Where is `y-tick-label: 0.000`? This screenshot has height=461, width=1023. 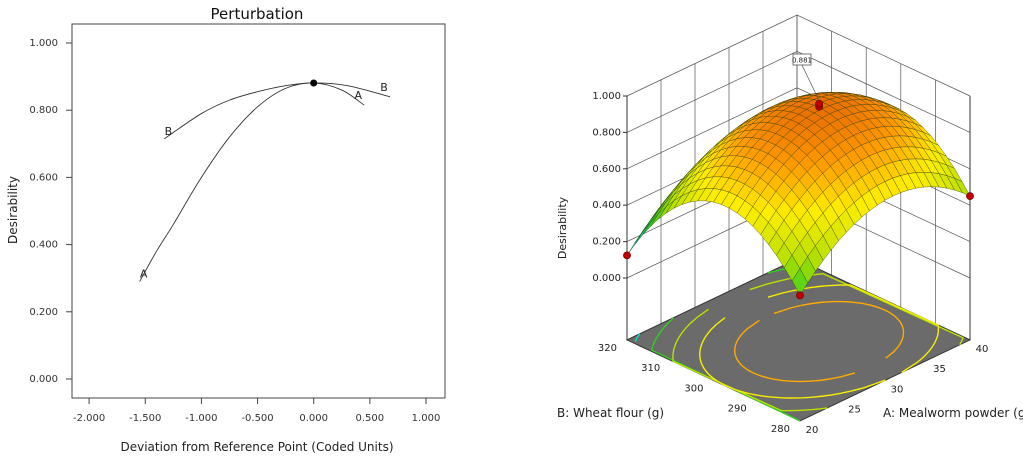
y-tick-label: 0.000 is located at coordinates (43, 379).